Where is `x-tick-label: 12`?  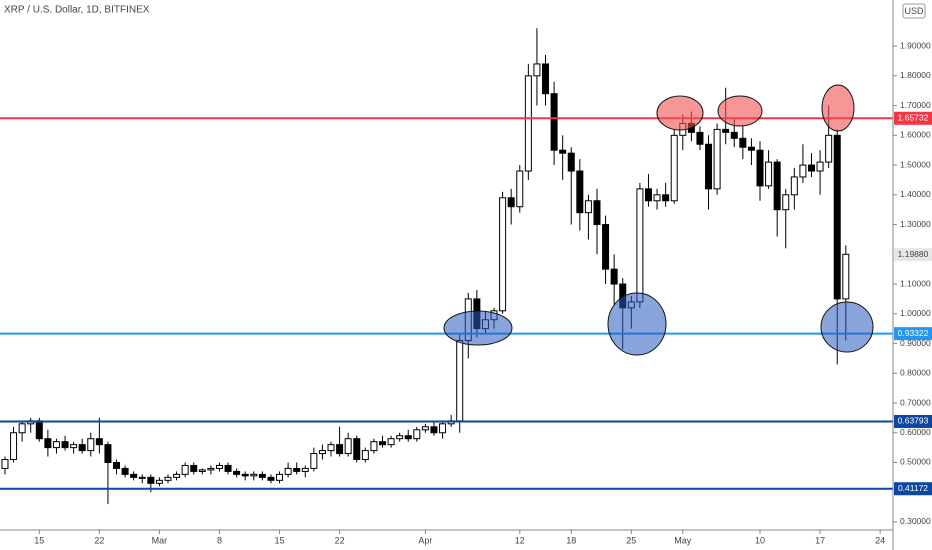
x-tick-label: 12 is located at coordinates (520, 540).